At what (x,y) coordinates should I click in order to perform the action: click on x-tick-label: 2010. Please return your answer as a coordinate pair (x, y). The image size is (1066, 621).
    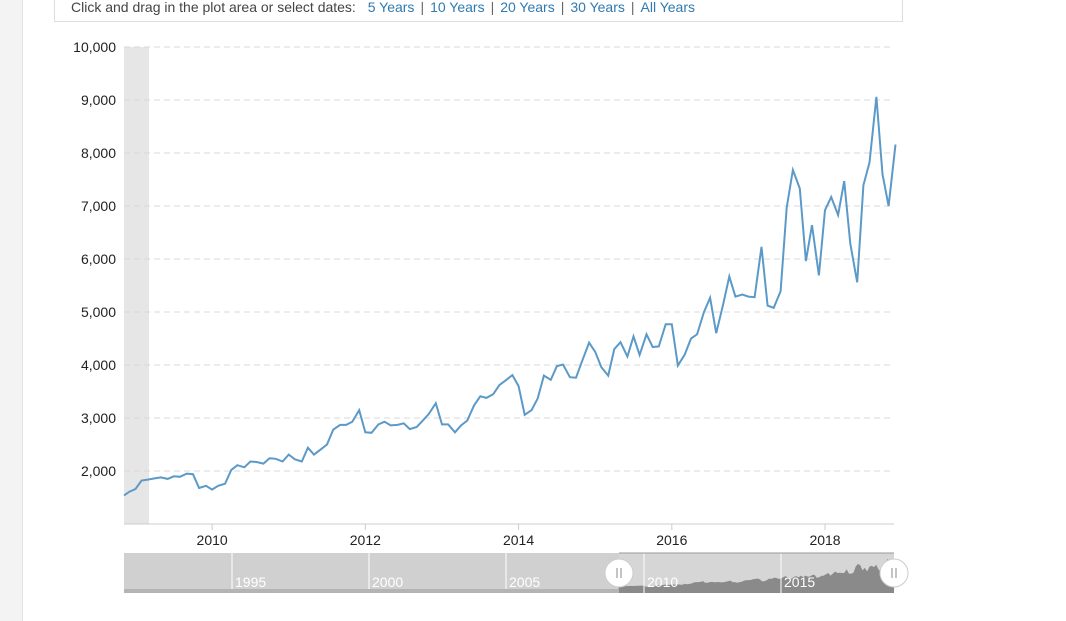
    Looking at the image, I should click on (212, 540).